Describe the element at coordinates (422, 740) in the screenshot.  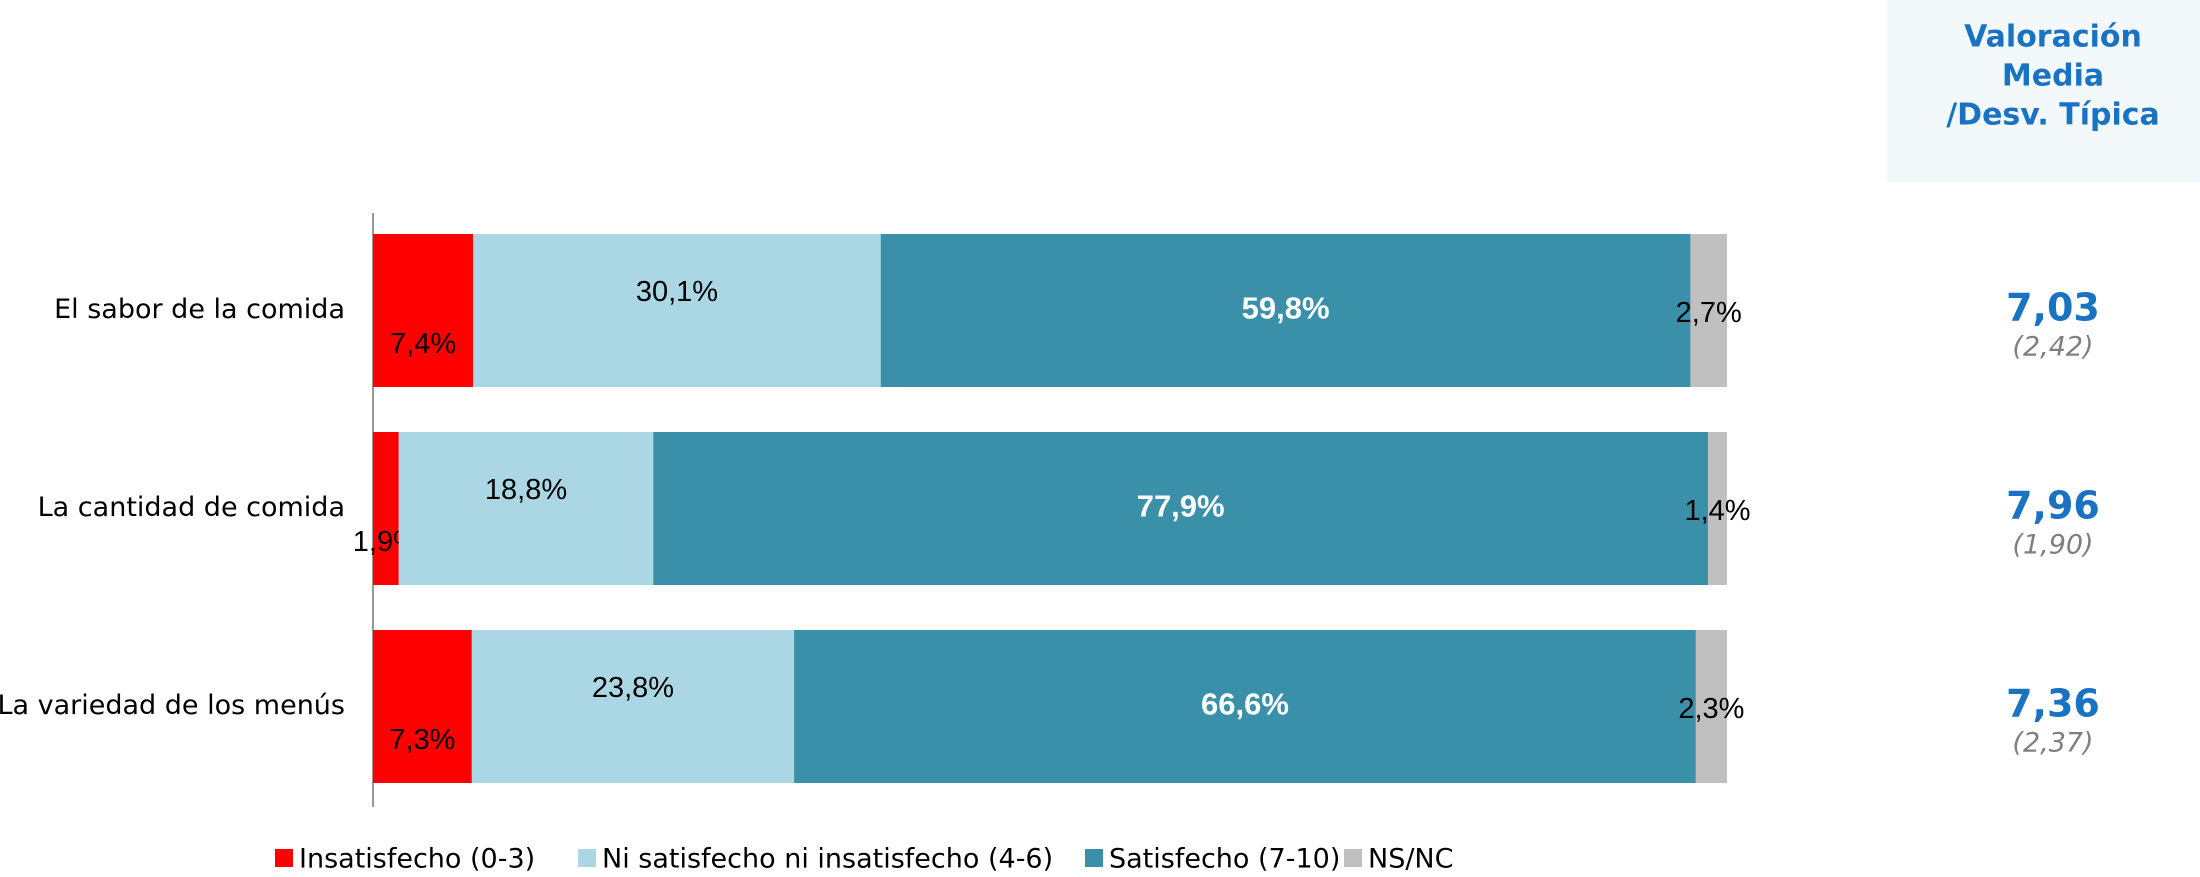
I see `value-label: 7,3%` at that location.